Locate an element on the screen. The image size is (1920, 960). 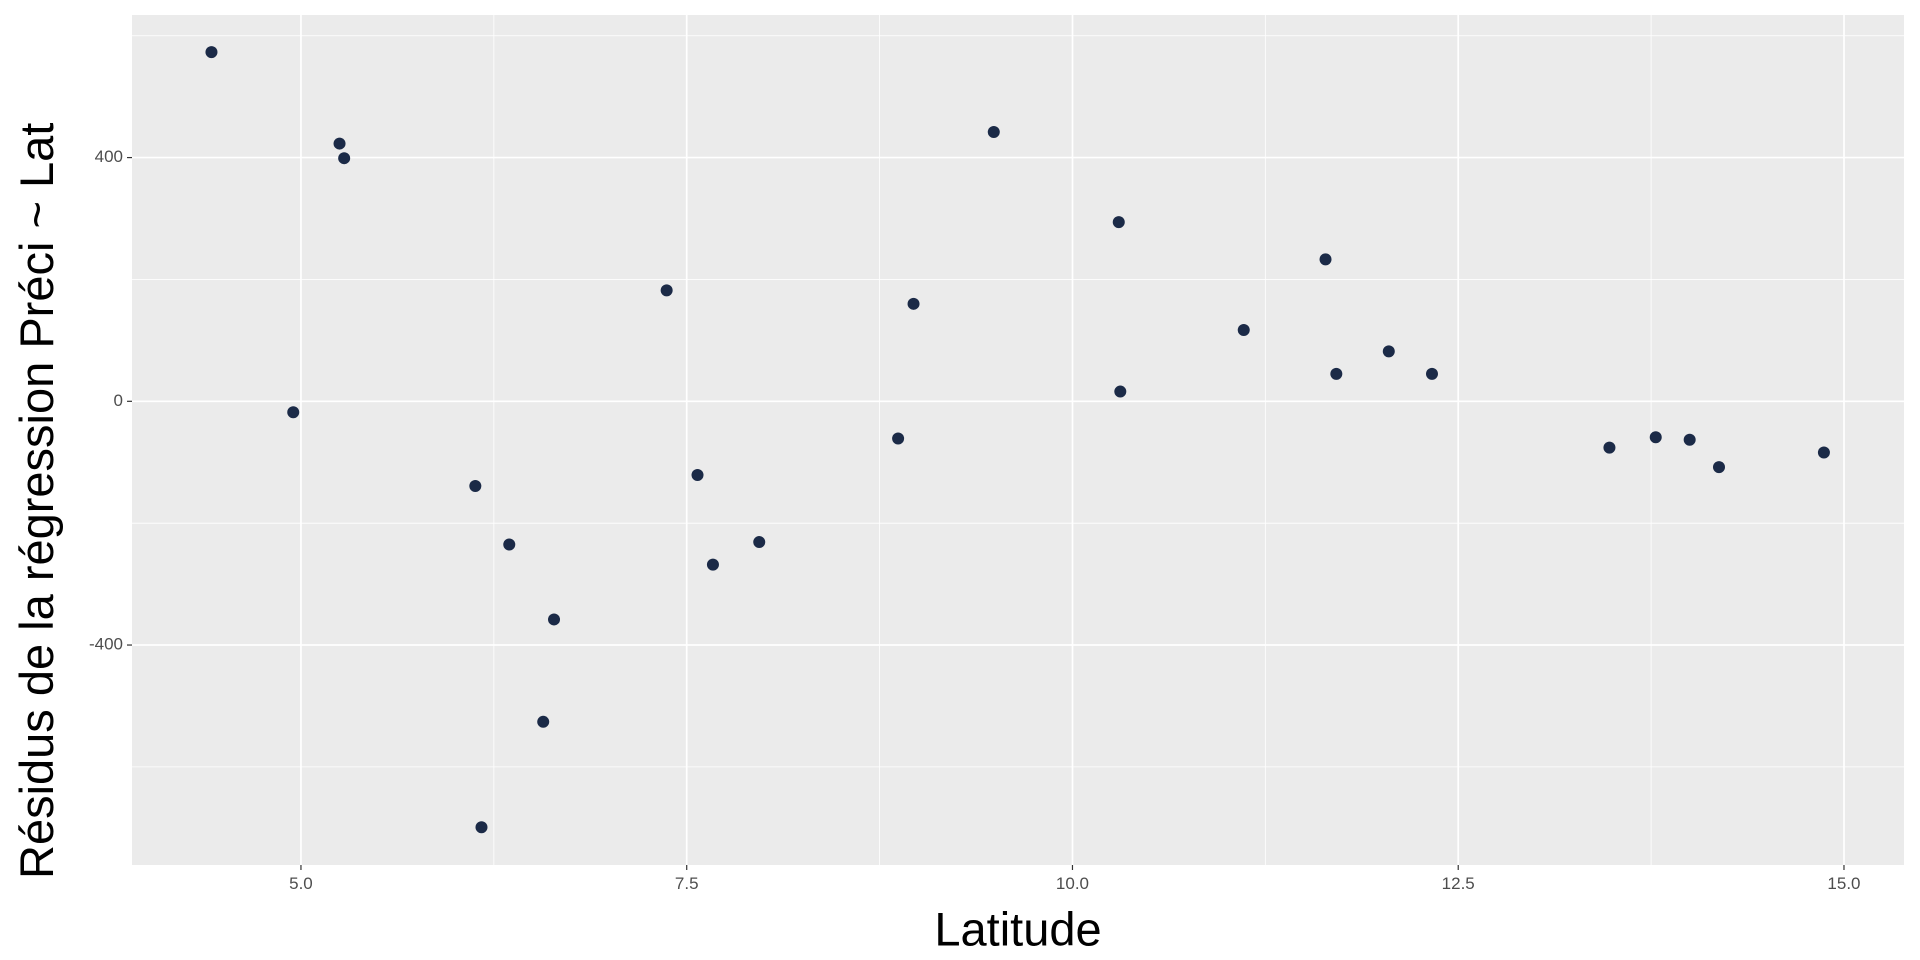
x-axis-title: Latitude is located at coordinates (1017, 928).